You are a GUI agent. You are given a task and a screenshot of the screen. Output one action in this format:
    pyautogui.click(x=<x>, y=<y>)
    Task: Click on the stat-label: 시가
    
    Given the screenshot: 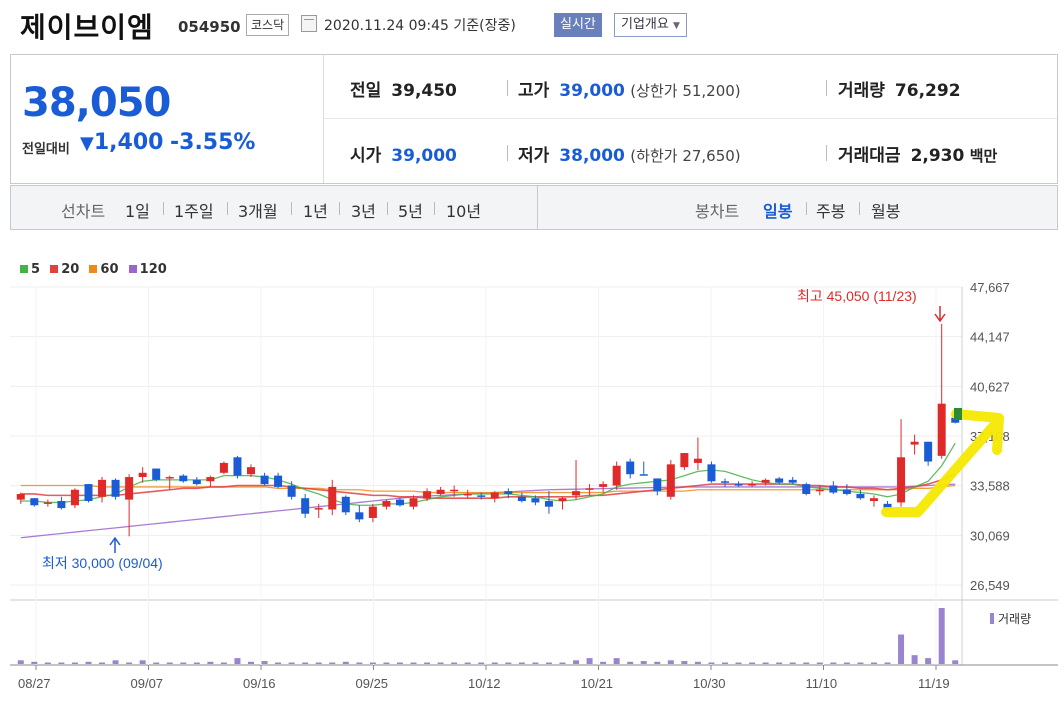 What is the action you would take?
    pyautogui.click(x=366, y=156)
    